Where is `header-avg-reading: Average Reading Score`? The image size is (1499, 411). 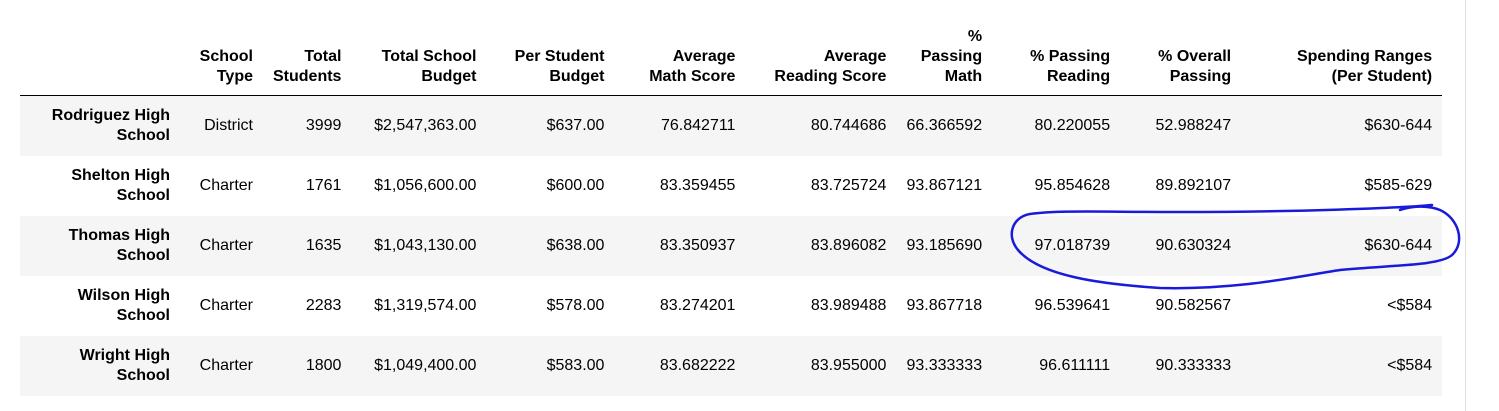
header-avg-reading: Average Reading Score is located at coordinates (821, 52).